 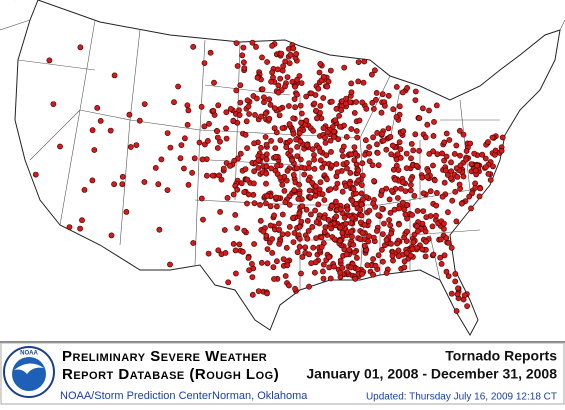 I want to click on location: Norman, Oklahoma, so click(x=260, y=396).